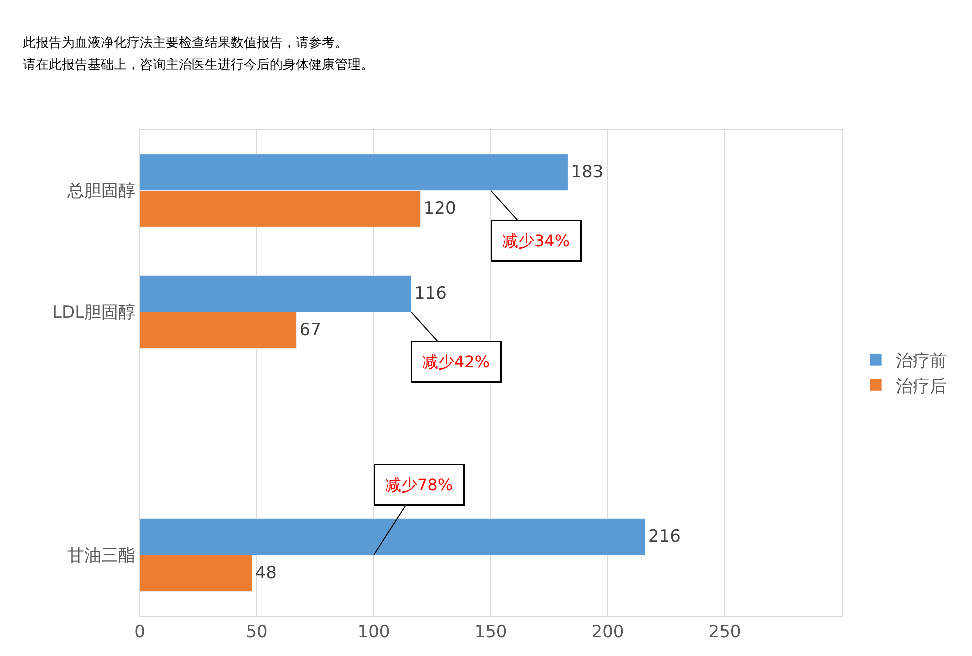  Describe the element at coordinates (608, 632) in the screenshot. I see `x-tick-label: 200` at that location.